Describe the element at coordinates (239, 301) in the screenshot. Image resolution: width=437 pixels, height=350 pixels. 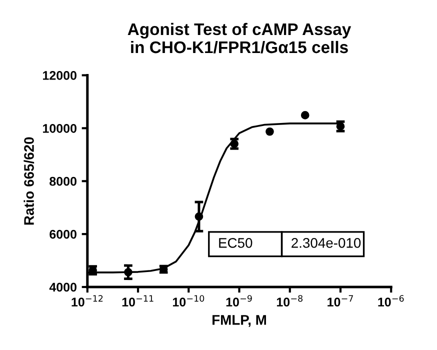
I see `x-tick-label: 10$^{−9}$` at that location.